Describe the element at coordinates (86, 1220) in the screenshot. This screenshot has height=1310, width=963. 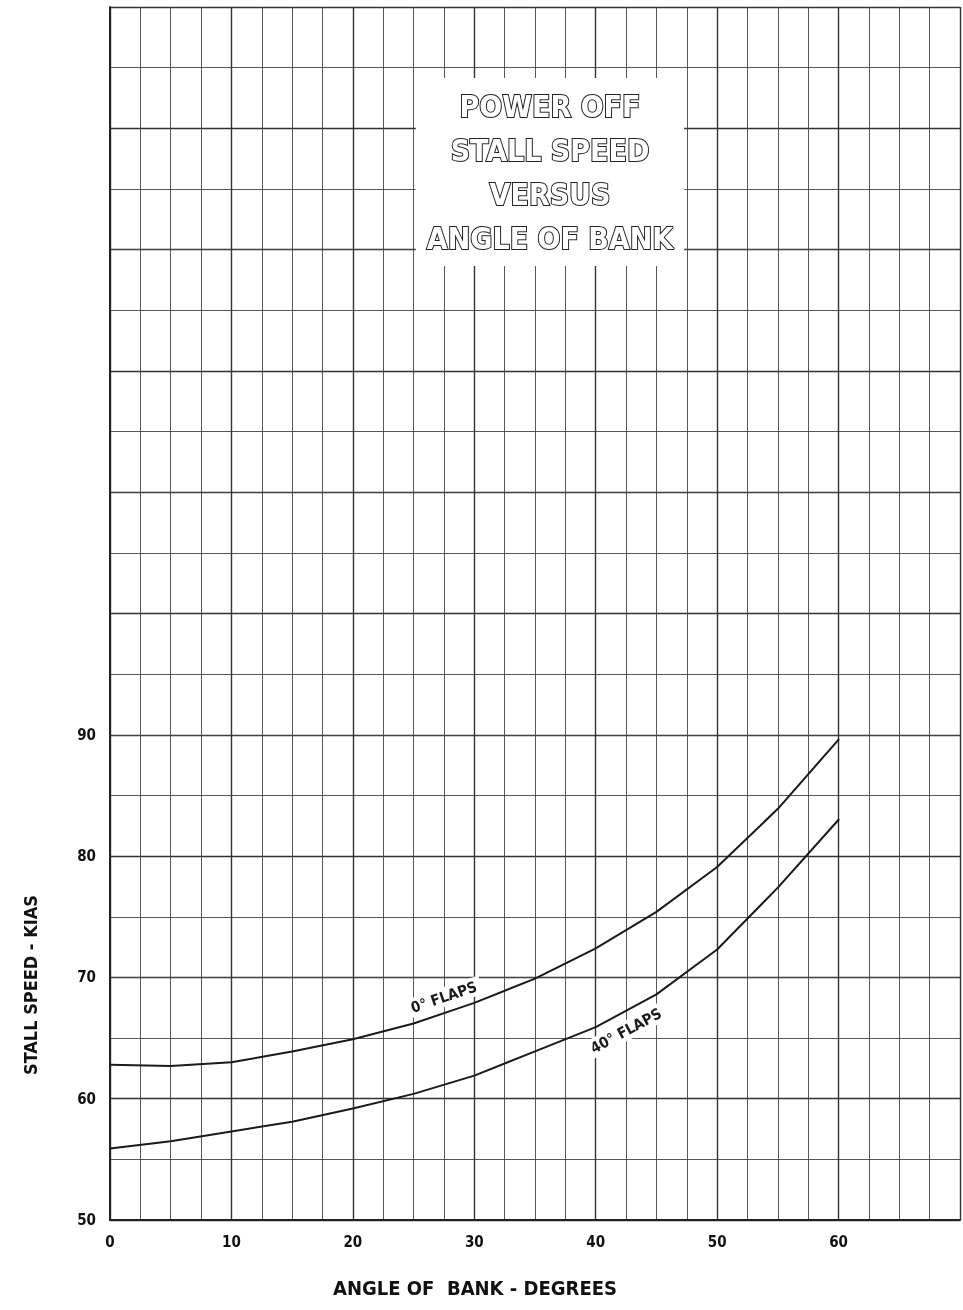
I see `y-tick-label: 50` at that location.